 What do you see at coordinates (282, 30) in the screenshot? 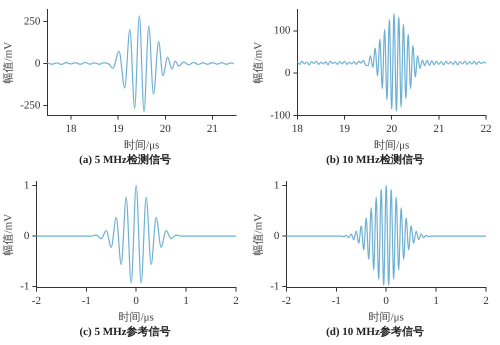
I see `y-tick-label: 100` at bounding box center [282, 30].